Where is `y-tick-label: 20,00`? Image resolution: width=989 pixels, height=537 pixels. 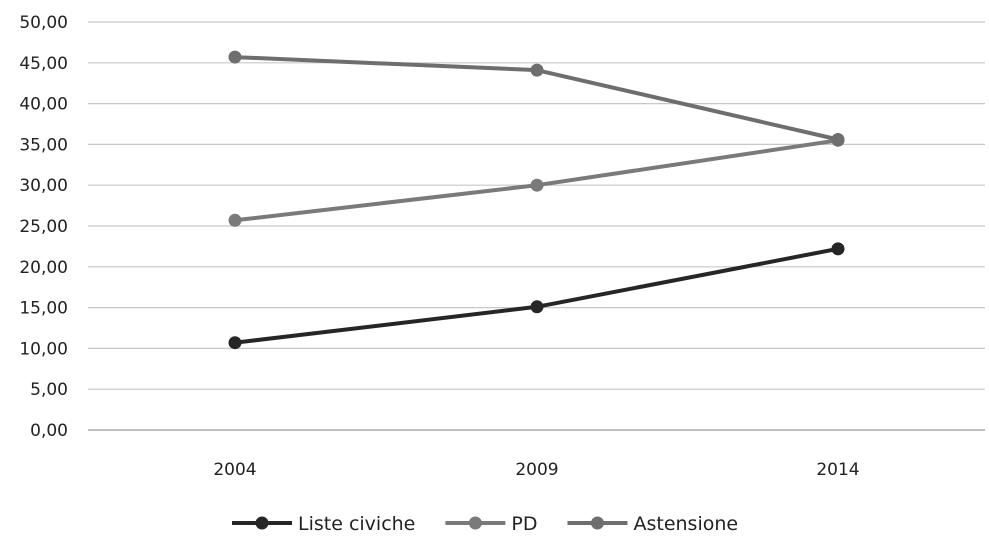 y-tick-label: 20,00 is located at coordinates (43, 268).